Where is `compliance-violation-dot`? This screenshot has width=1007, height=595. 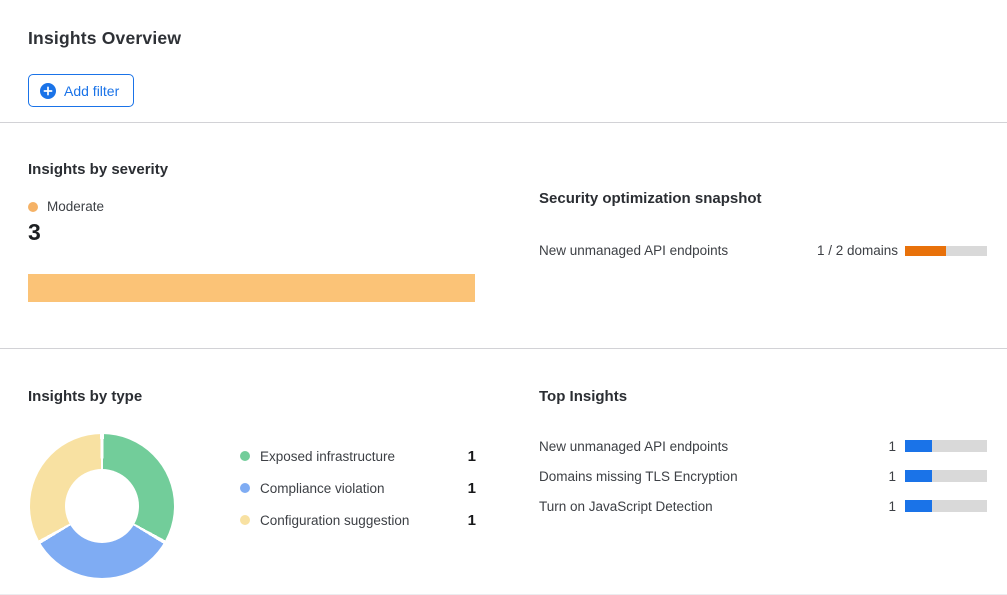
compliance-violation-dot is located at coordinates (245, 488).